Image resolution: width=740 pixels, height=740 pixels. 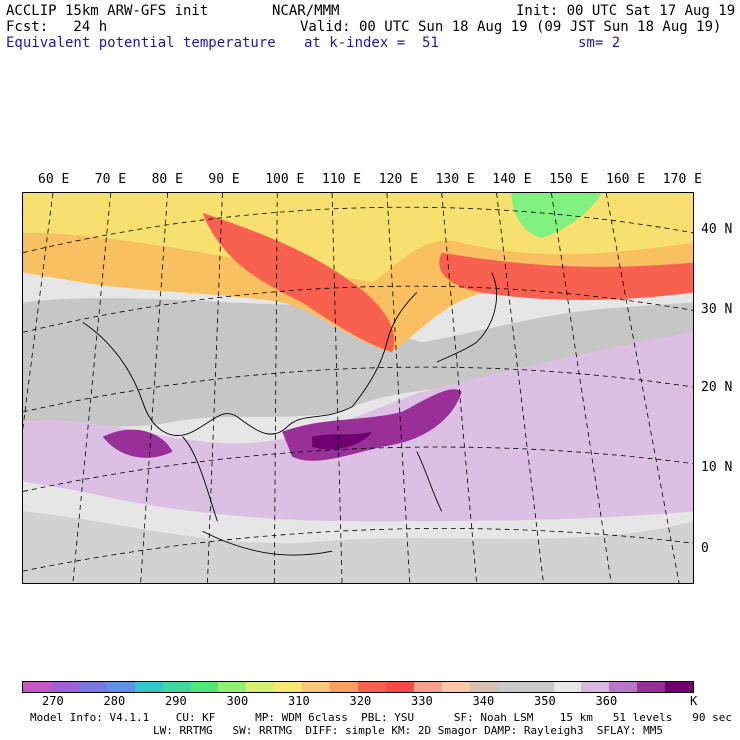 I want to click on indonesia-coastline, so click(x=267, y=543).